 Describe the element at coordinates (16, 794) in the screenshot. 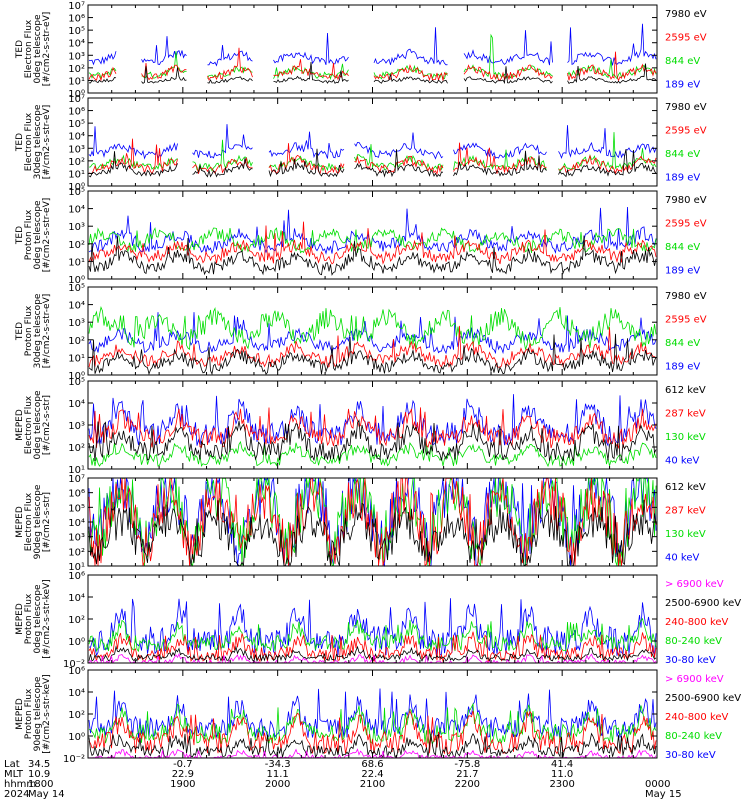

I see `x-axis-row-label: 2024` at that location.